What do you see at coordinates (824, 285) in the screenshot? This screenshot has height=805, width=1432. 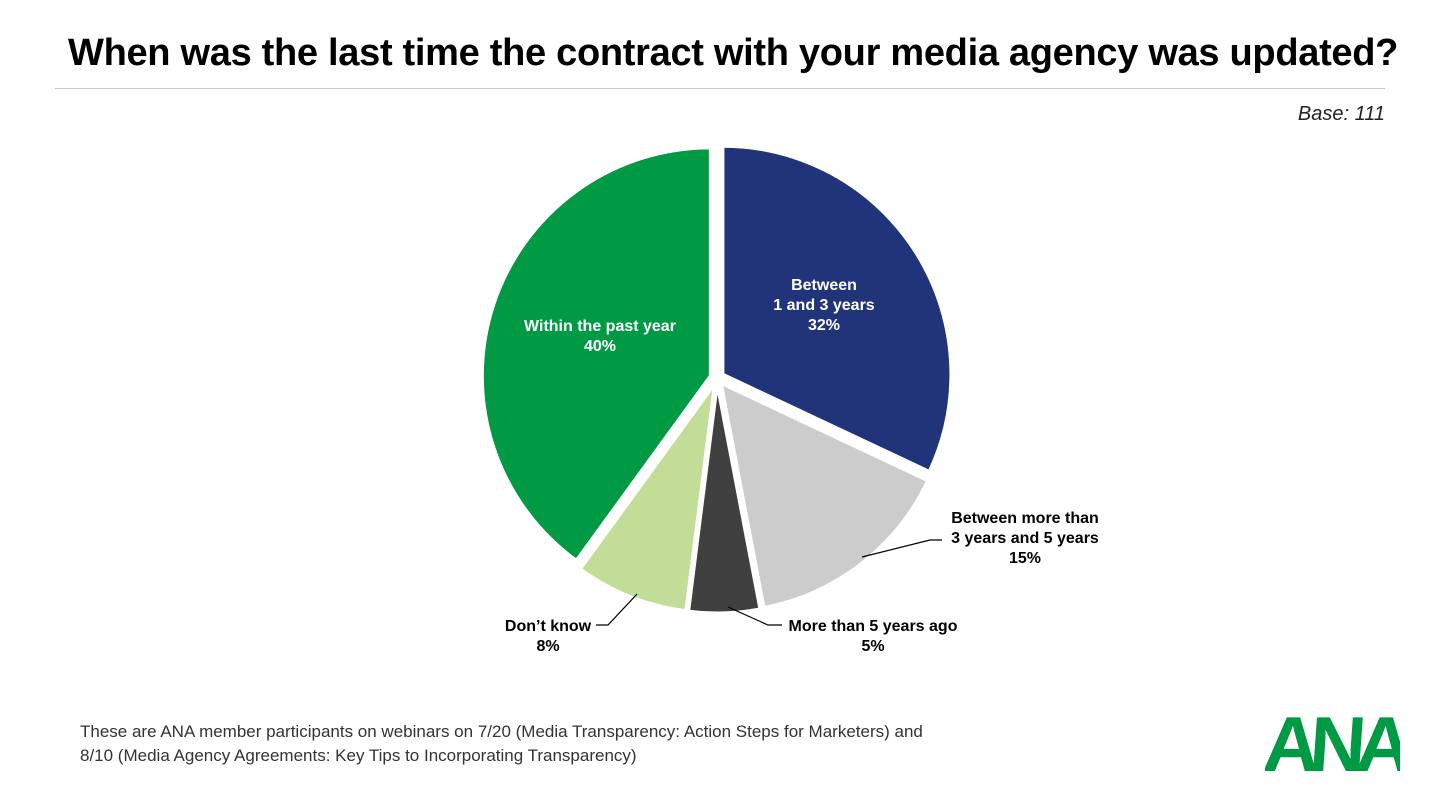 I see `data-label-between-1-and-3-years: Between` at bounding box center [824, 285].